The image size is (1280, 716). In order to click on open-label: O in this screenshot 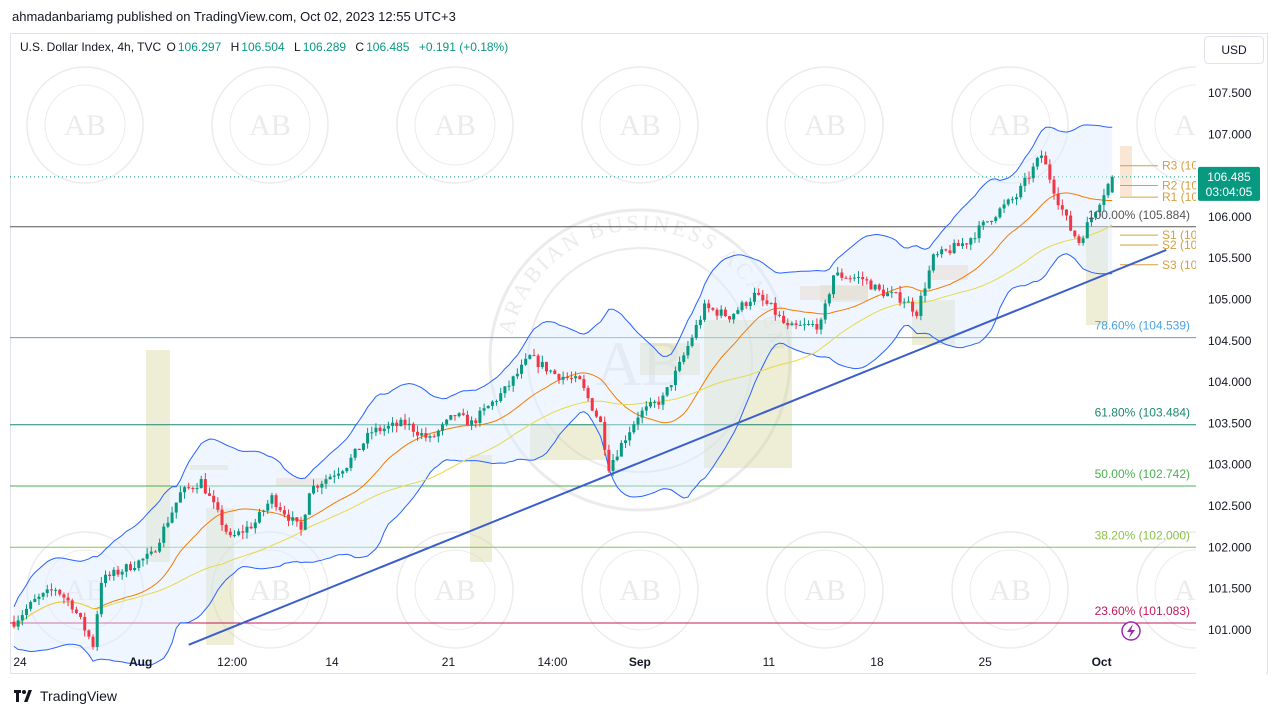, I will do `click(171, 47)`.